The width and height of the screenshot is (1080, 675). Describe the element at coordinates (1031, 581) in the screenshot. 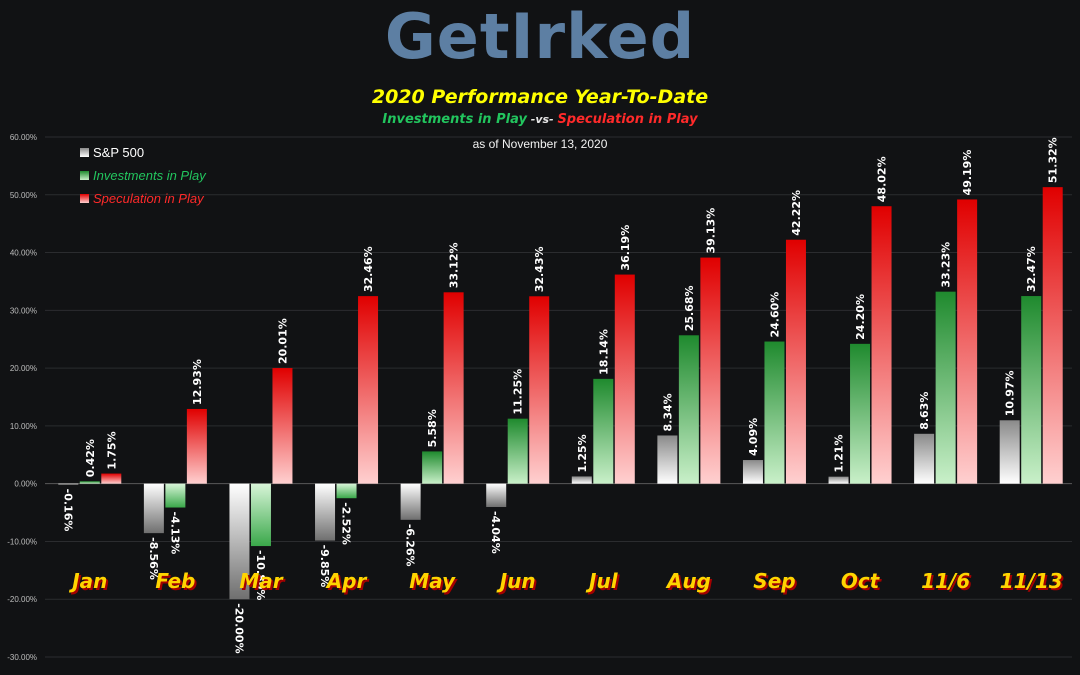

I see `category-label: 11/13` at that location.